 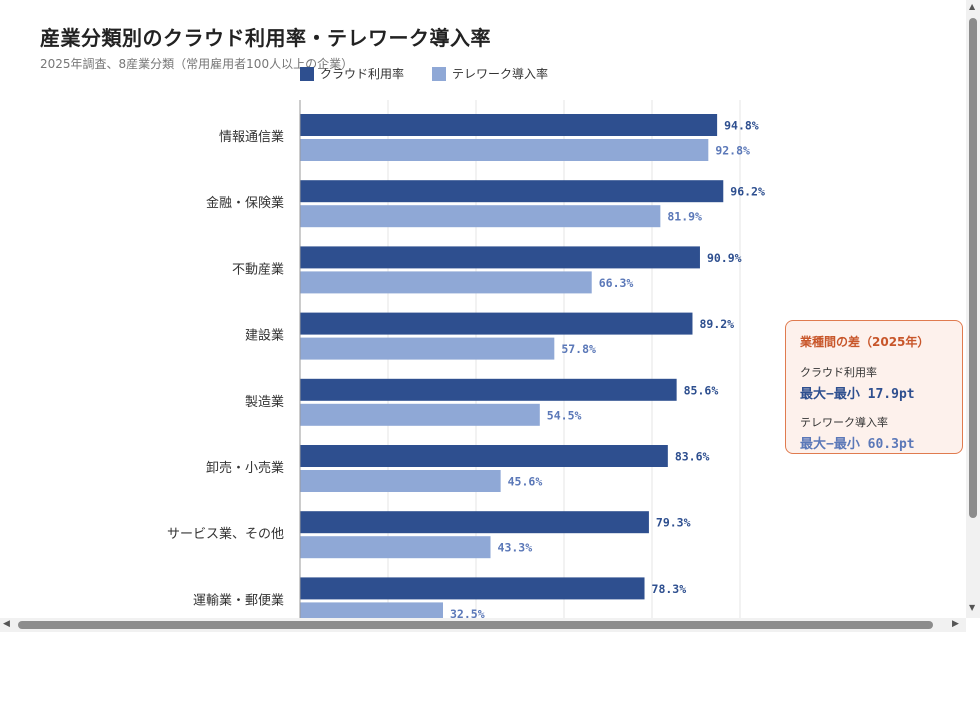 What do you see at coordinates (972, 607) in the screenshot?
I see `scroll-down-icon: ▼` at bounding box center [972, 607].